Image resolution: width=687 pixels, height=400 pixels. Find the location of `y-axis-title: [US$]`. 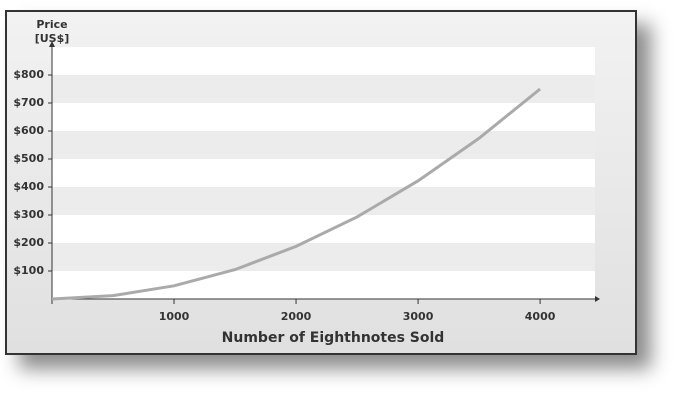

y-axis-title: [US$] is located at coordinates (52, 38).